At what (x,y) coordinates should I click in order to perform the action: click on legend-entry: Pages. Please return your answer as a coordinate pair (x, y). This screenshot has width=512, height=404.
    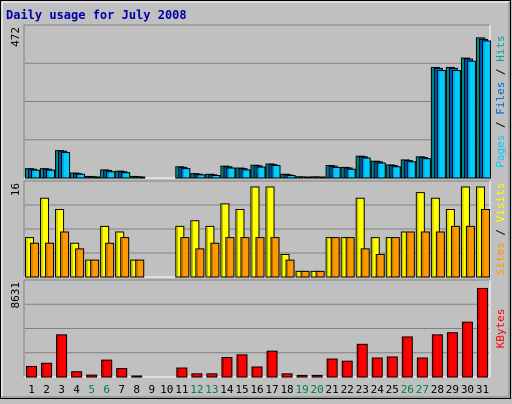
    Looking at the image, I should click on (500, 151).